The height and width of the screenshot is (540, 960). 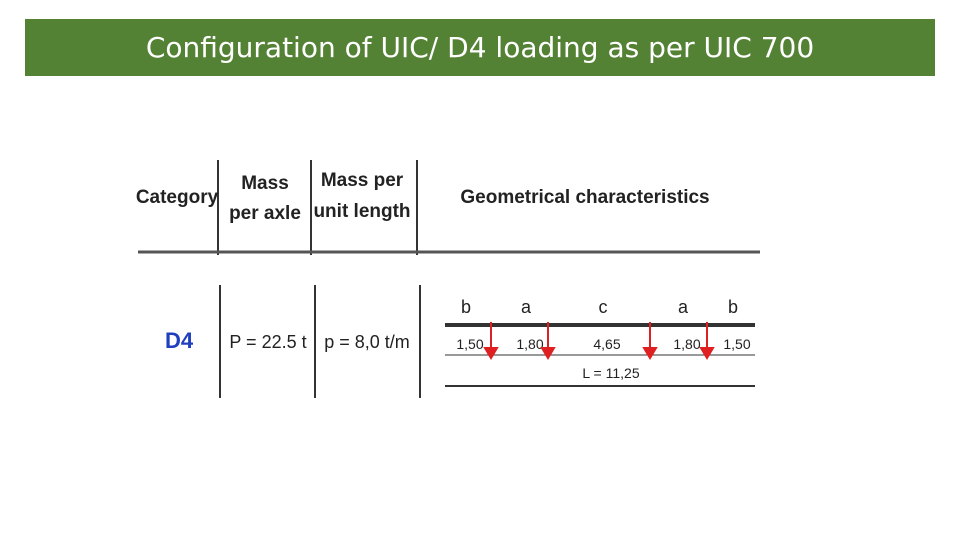 What do you see at coordinates (361, 211) in the screenshot?
I see `header-cell: unit length` at bounding box center [361, 211].